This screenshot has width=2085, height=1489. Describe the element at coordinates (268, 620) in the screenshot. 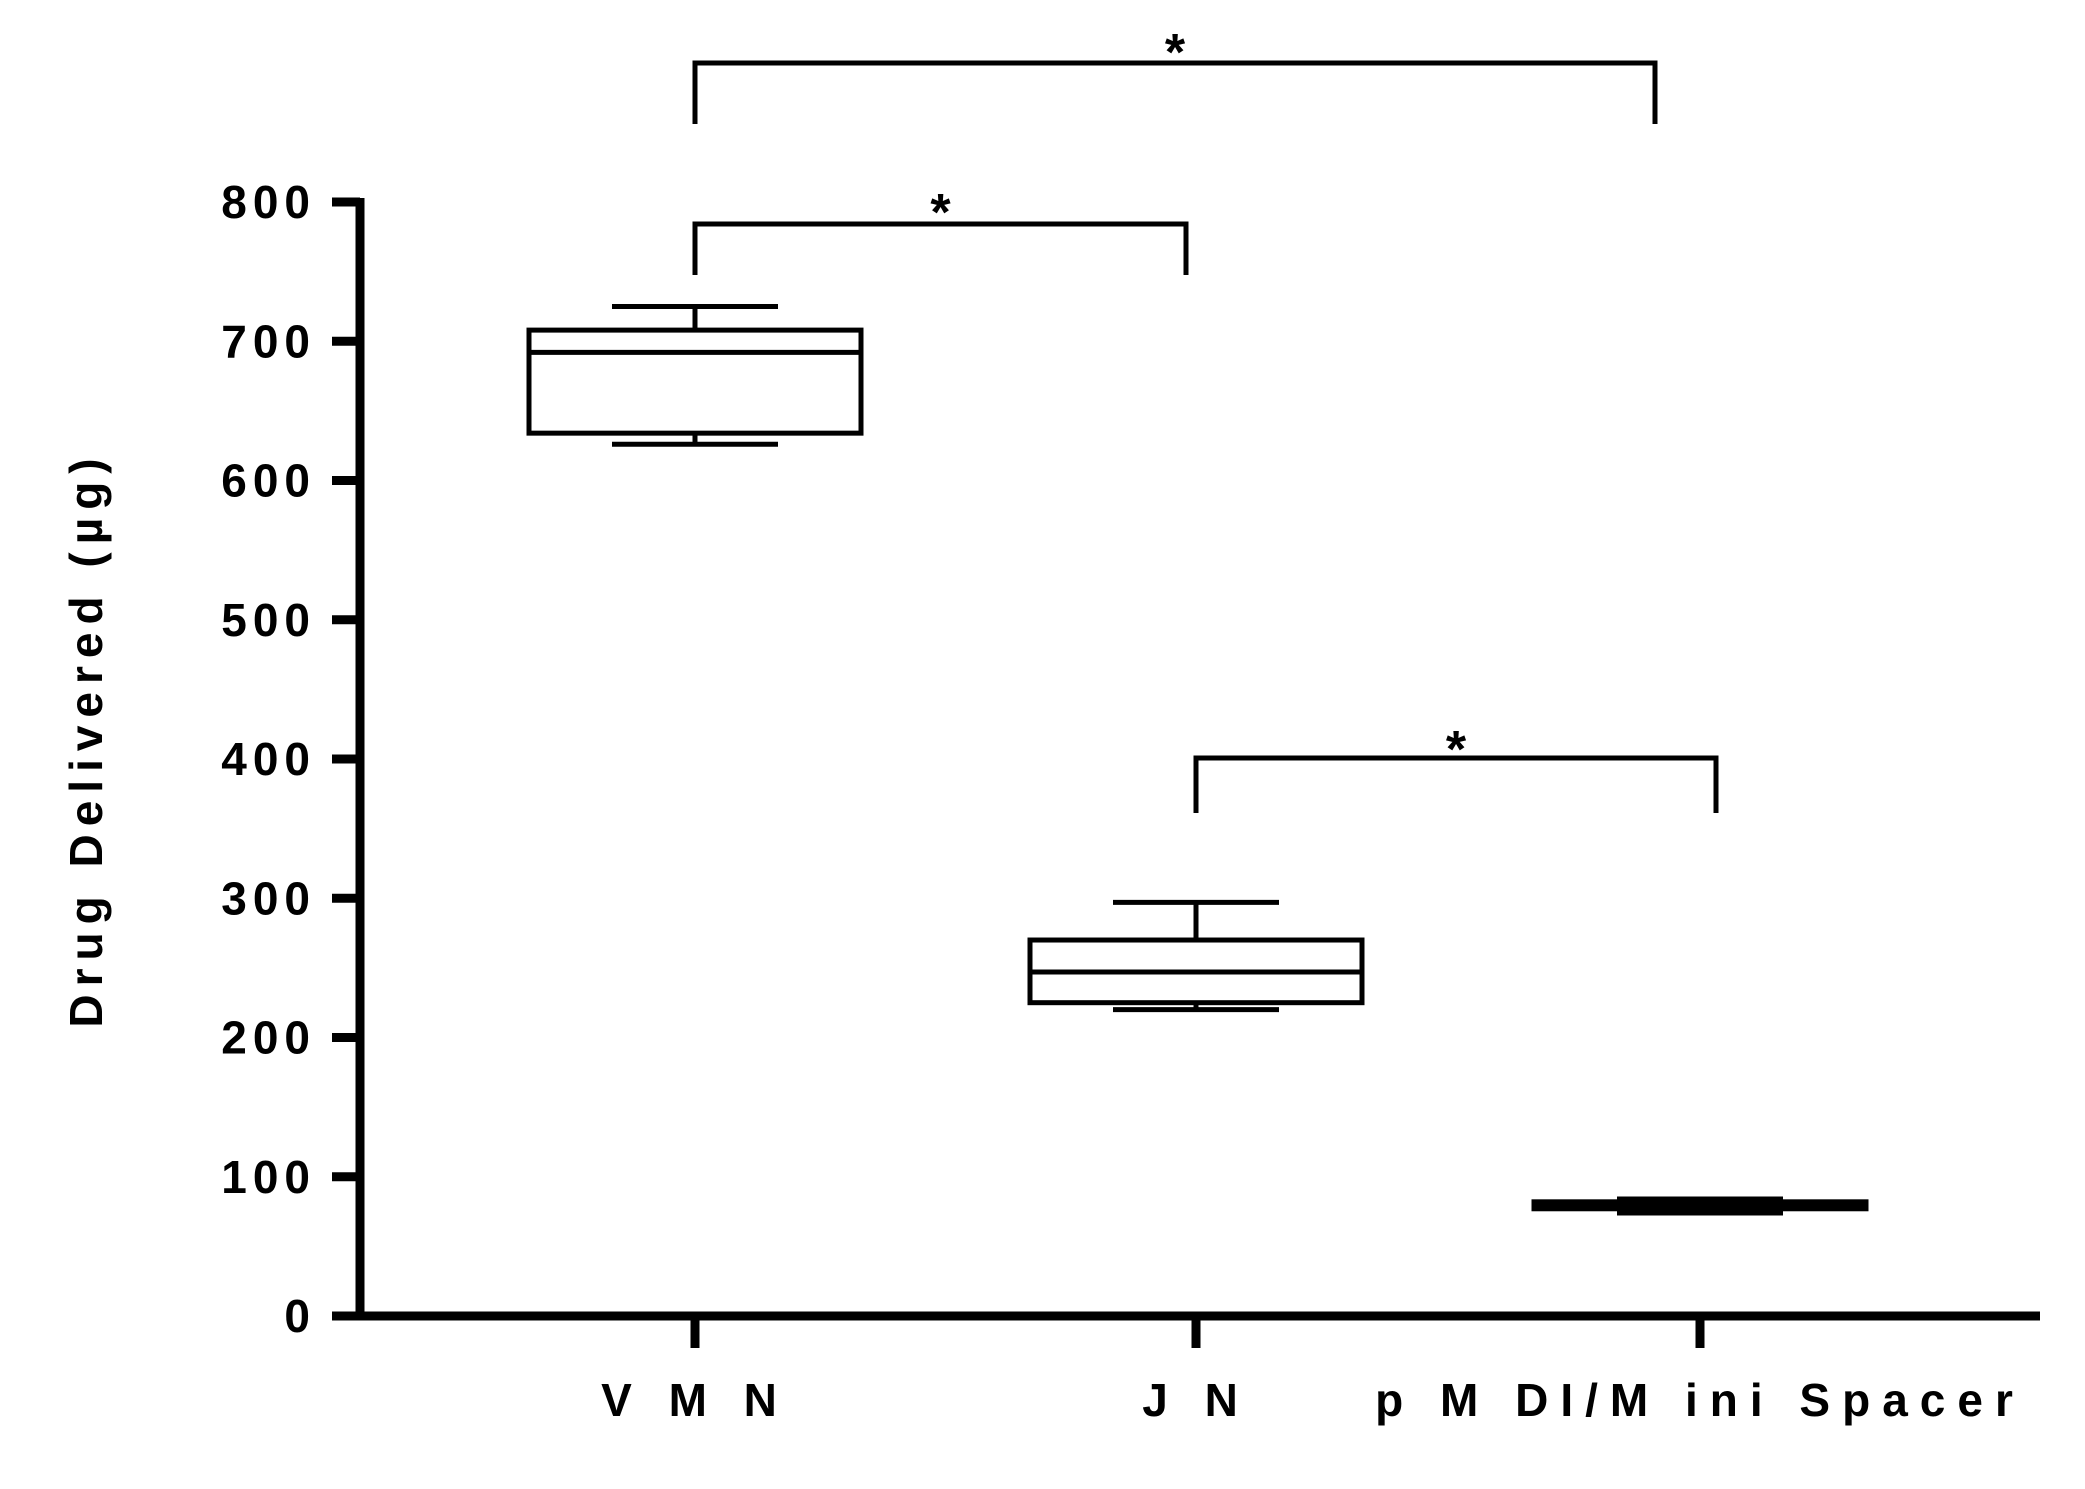

I see `y-tick-label: 500` at that location.